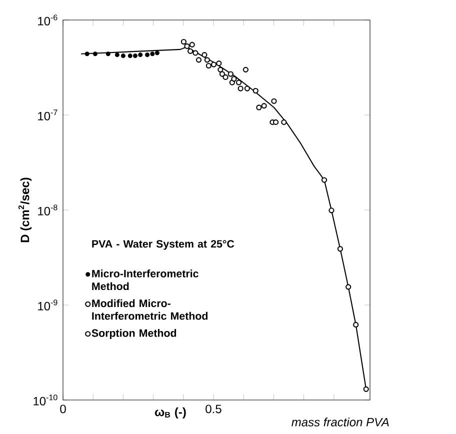 This screenshot has height=434, width=456. What do you see at coordinates (25, 210) in the screenshot?
I see `y-axis-title: D (cm$^{2}$/sec)` at bounding box center [25, 210].